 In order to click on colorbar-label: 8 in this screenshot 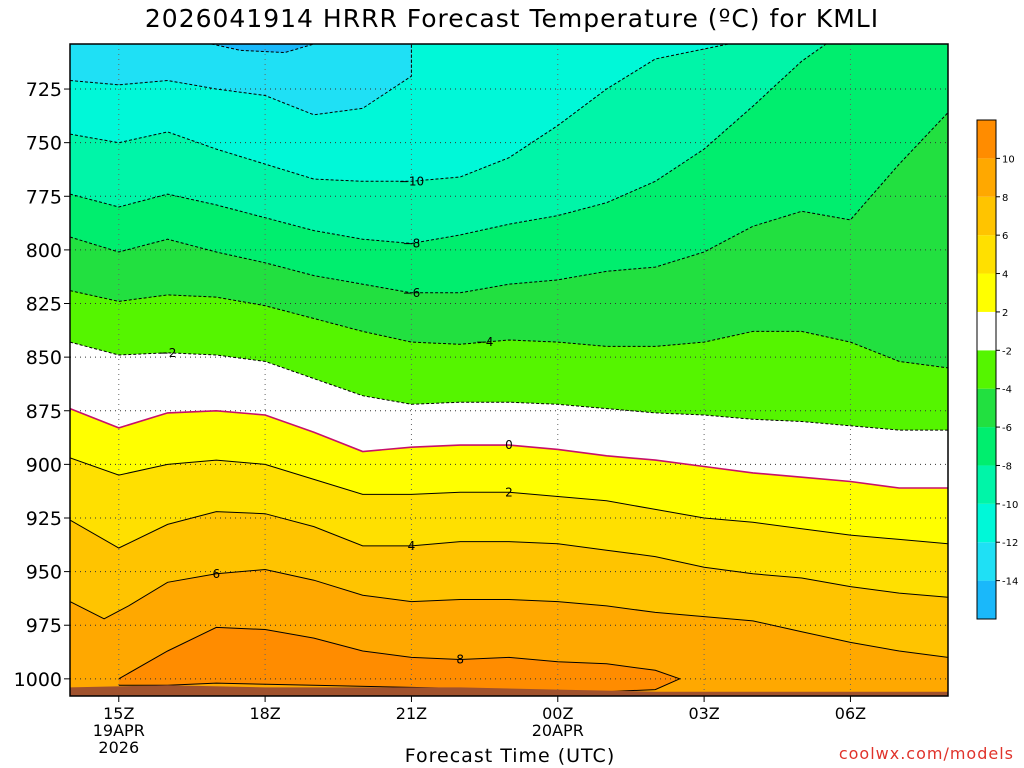, I will do `click(1005, 198)`.